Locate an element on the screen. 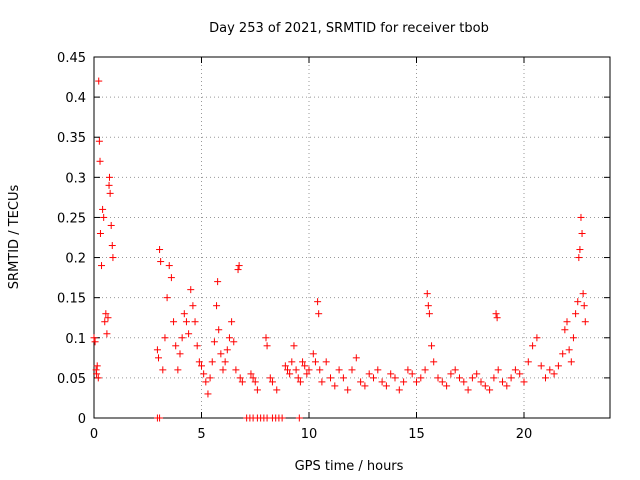 This screenshot has height=480, width=640. y-axis-label: SRMTID / TECUs is located at coordinates (14, 237).